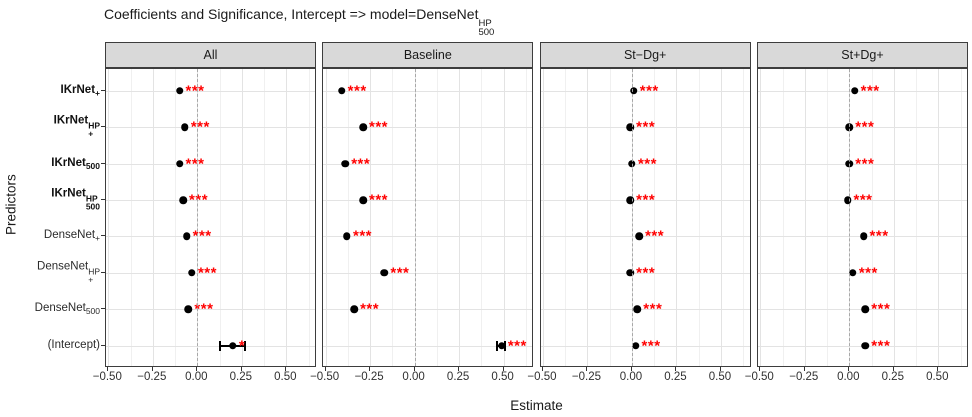 This screenshot has height=417, width=972. I want to click on chart-title-model-scripts: HP 500, so click(486, 28).